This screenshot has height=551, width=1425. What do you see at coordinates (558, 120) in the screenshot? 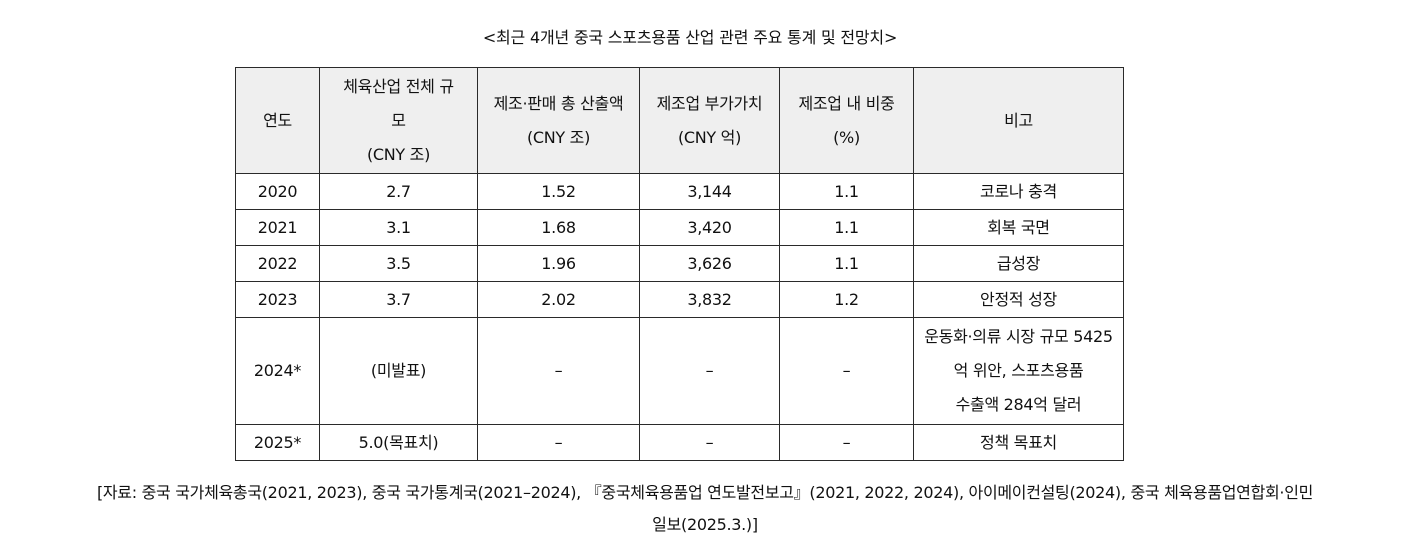
I see `header-total-output: 제조·판매 총 산출액 (CNY 조)` at bounding box center [558, 120].